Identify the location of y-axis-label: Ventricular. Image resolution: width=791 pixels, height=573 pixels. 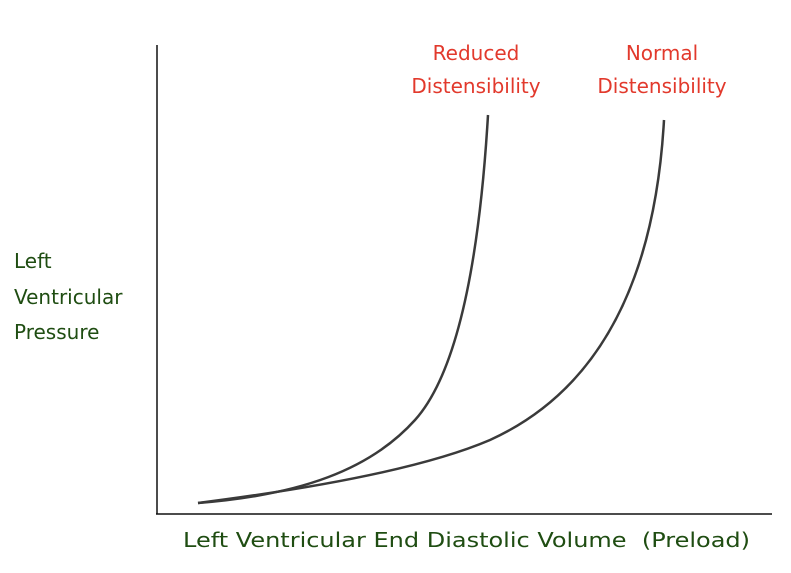
(68, 297).